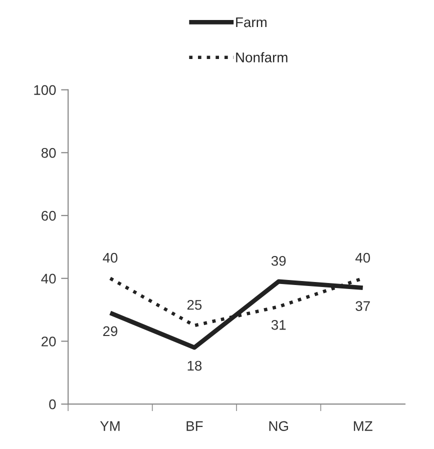 This screenshot has height=449, width=434. I want to click on legend-label: Farm, so click(251, 23).